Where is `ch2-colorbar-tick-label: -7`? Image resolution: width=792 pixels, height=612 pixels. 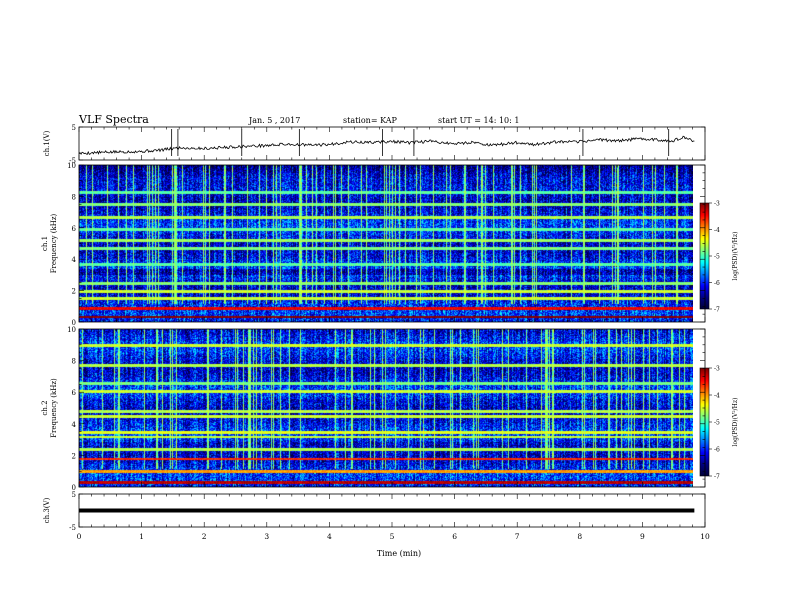
ch2-colorbar-tick-label: -7 is located at coordinates (717, 477).